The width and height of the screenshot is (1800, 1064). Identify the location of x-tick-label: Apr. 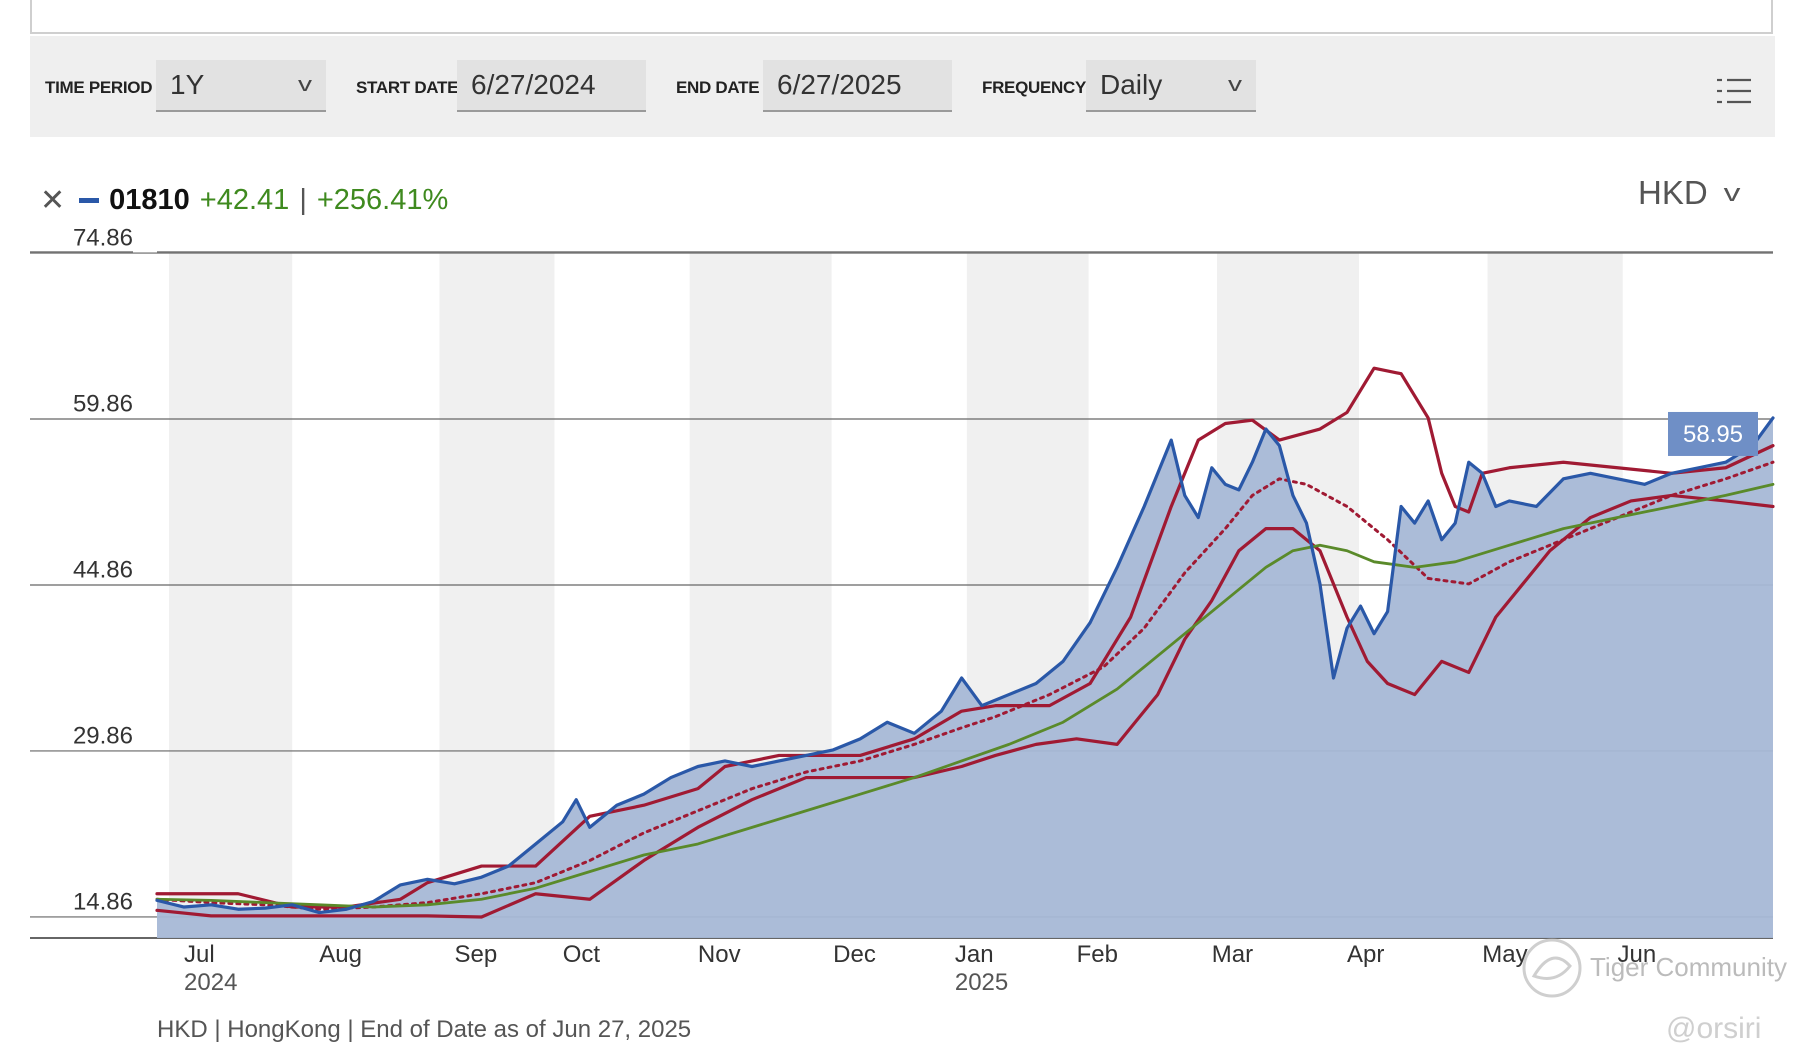
(1365, 954).